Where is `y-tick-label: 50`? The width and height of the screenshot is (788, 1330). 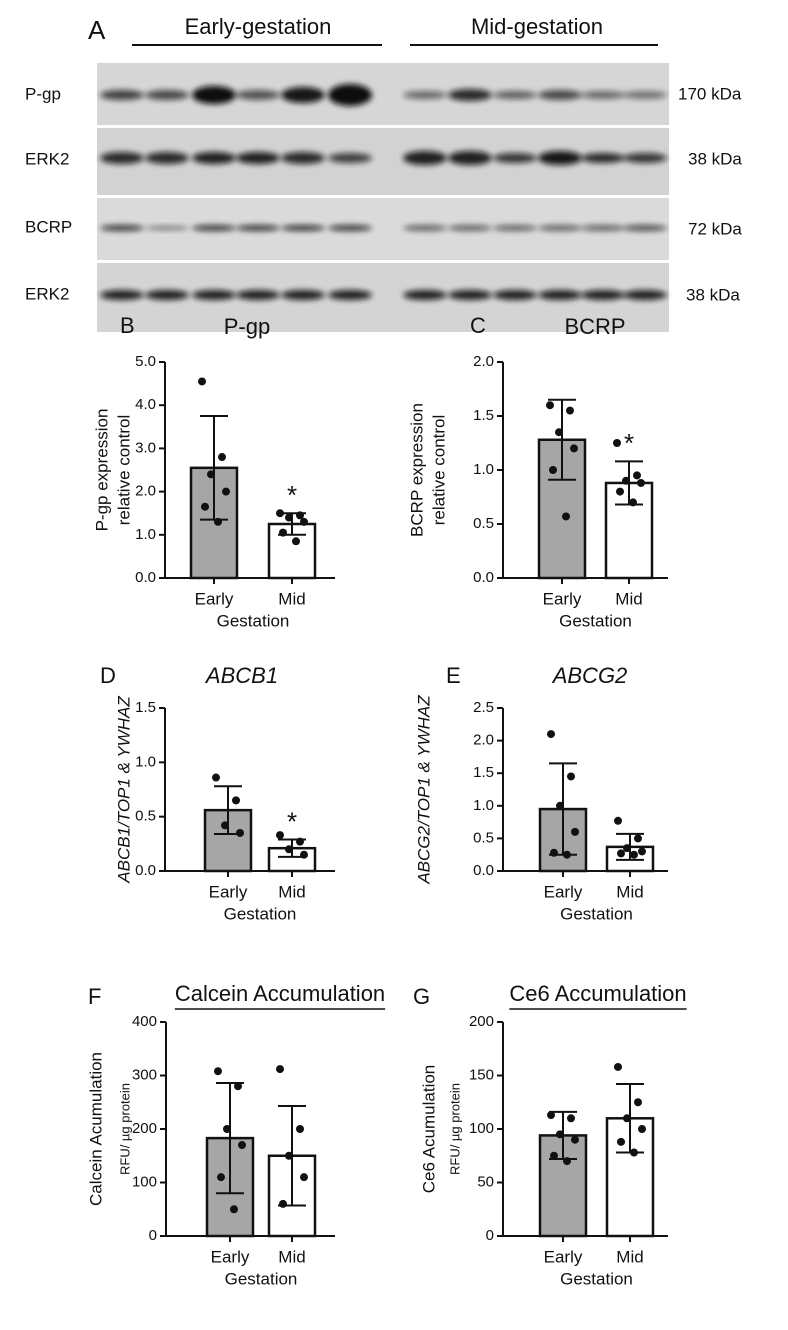 y-tick-label: 50 is located at coordinates (485, 1181).